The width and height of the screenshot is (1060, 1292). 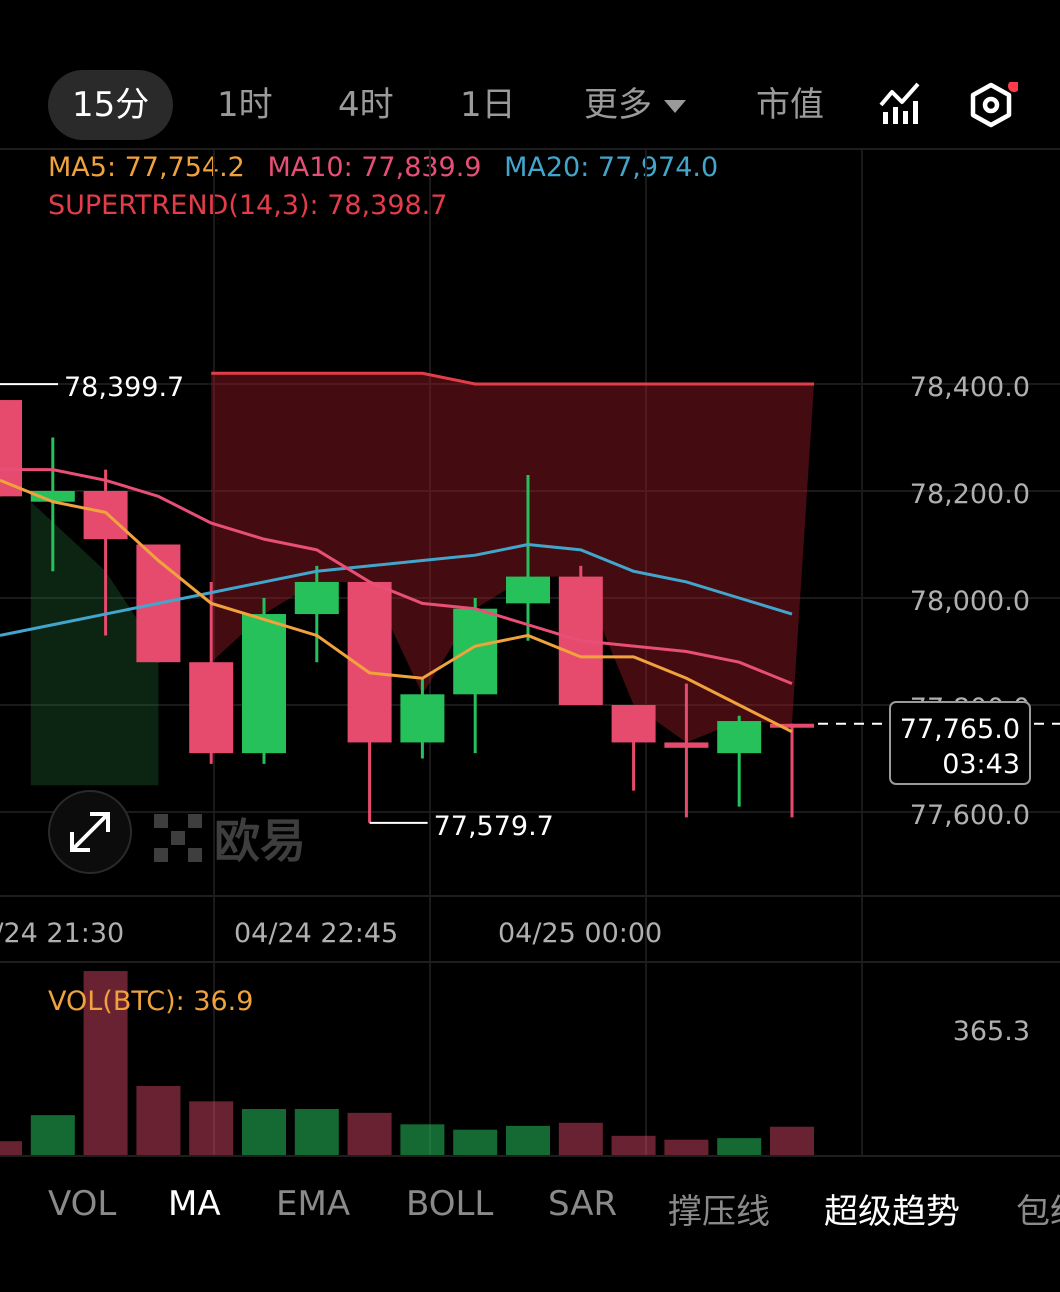 I want to click on indicator-ema: EMA, so click(x=313, y=1204).